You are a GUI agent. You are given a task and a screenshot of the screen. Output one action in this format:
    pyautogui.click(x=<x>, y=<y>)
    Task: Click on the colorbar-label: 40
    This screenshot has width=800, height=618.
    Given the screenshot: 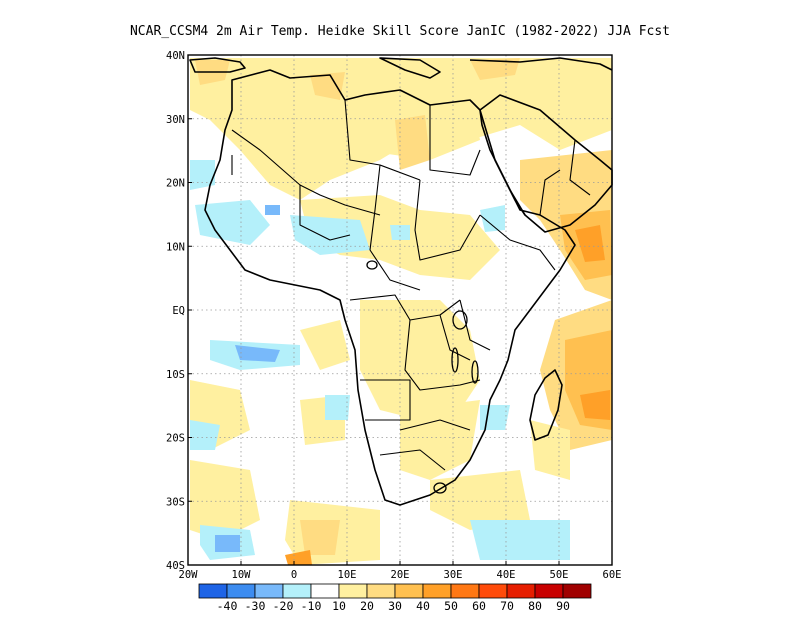 What is the action you would take?
    pyautogui.click(x=423, y=606)
    